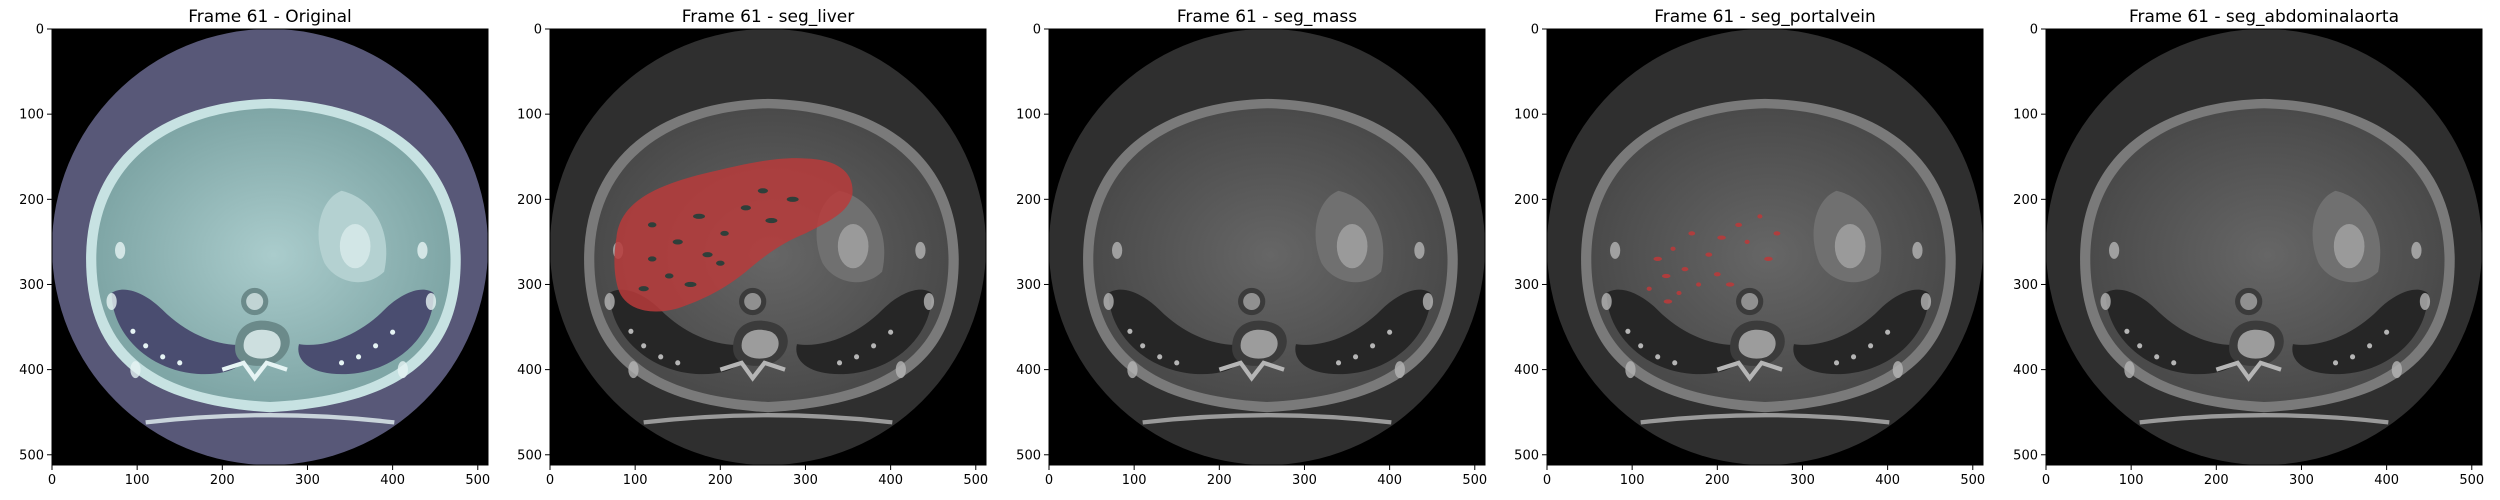 This screenshot has width=2500, height=500. Describe the element at coordinates (2264, 17) in the screenshot. I see `panel-title: Frame 61 - seg_abdominalaorta` at that location.